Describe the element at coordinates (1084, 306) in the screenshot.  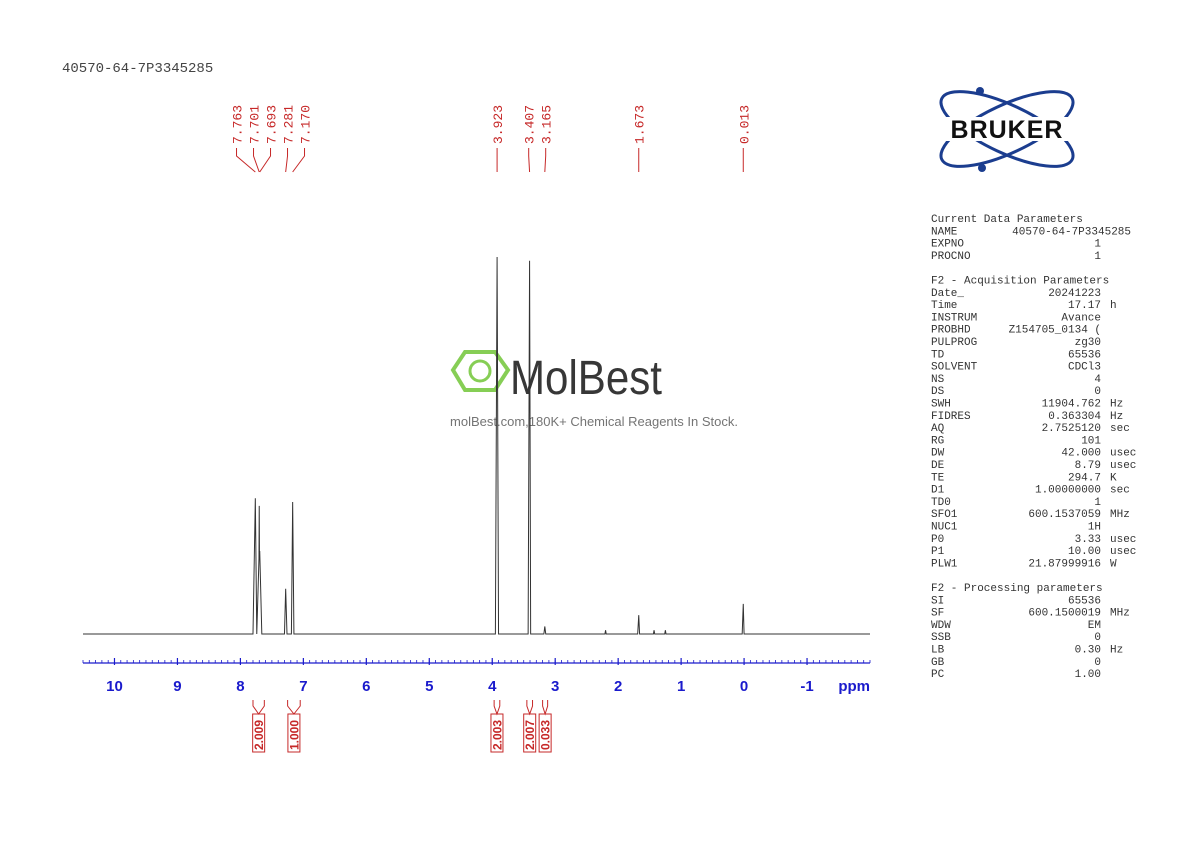
I see `param-value: 17.17` at that location.